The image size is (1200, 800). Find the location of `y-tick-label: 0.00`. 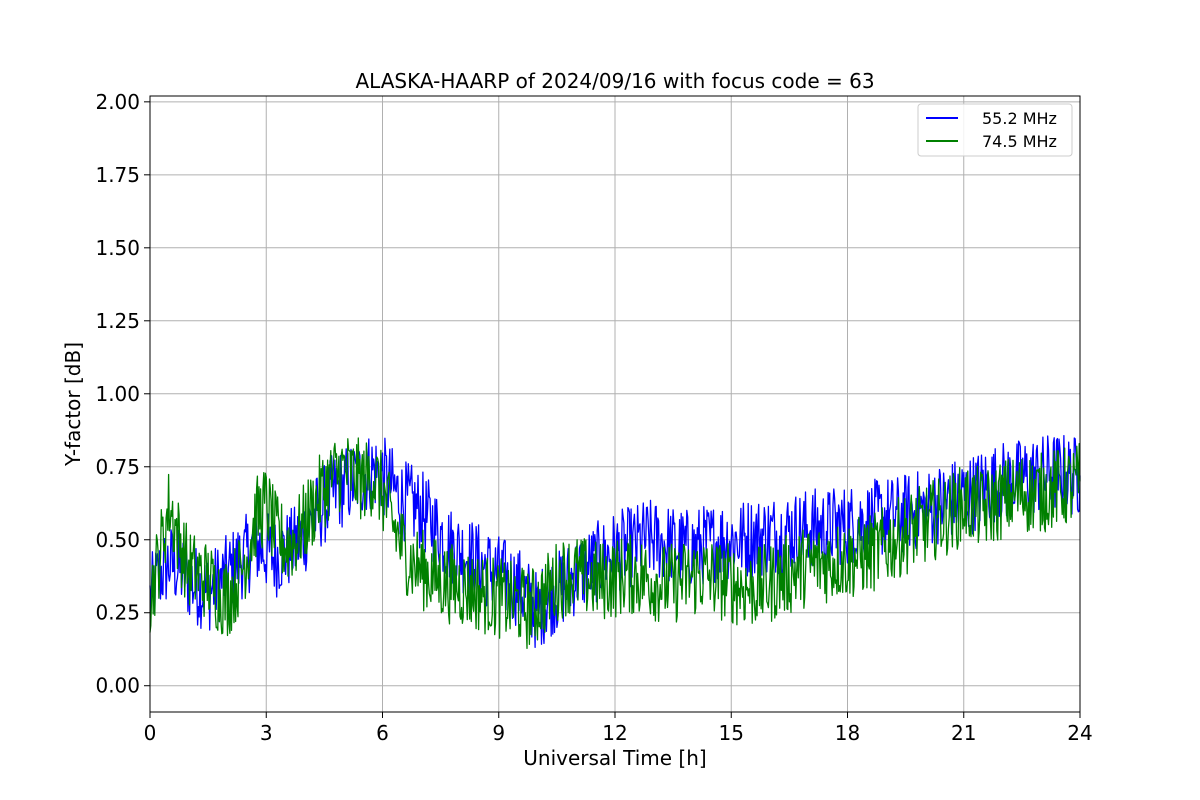

y-tick-label: 0.00 is located at coordinates (117, 686).